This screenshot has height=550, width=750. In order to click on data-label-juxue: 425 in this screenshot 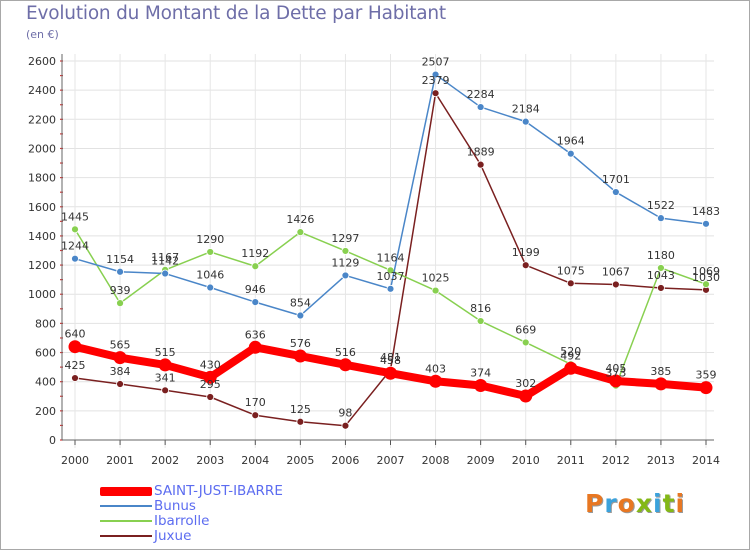, I will do `click(75, 365)`.